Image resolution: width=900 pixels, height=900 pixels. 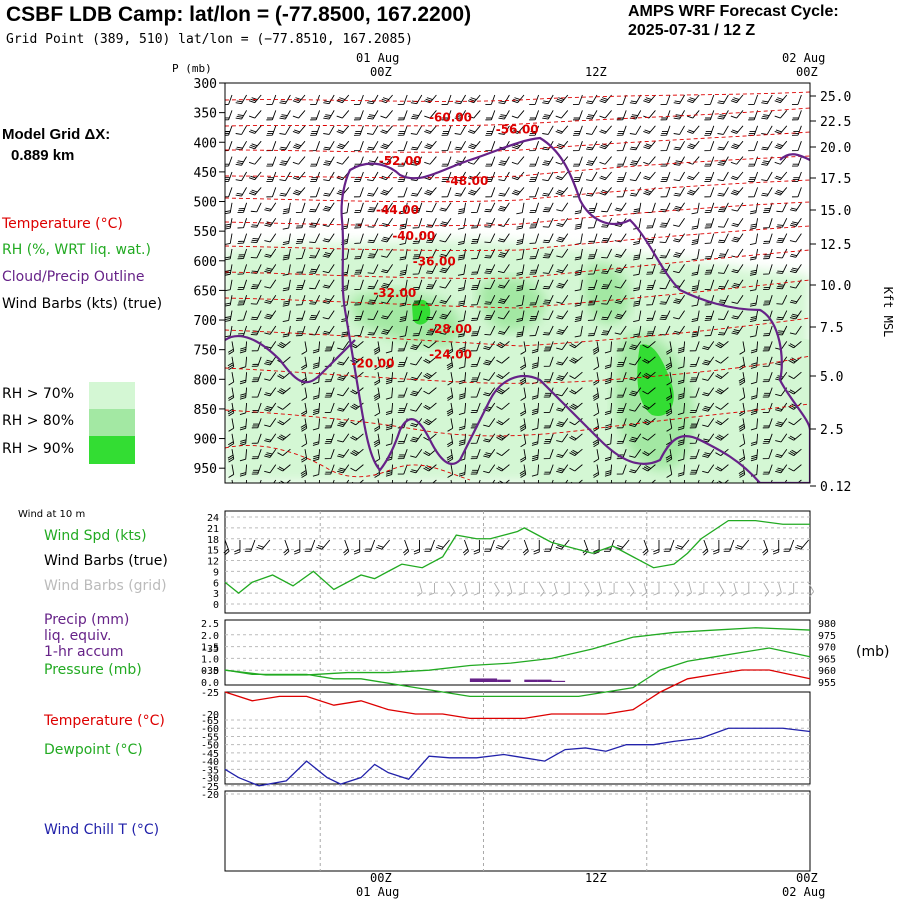 What do you see at coordinates (607, 294) in the screenshot?
I see `rh80-blob-c` at bounding box center [607, 294].